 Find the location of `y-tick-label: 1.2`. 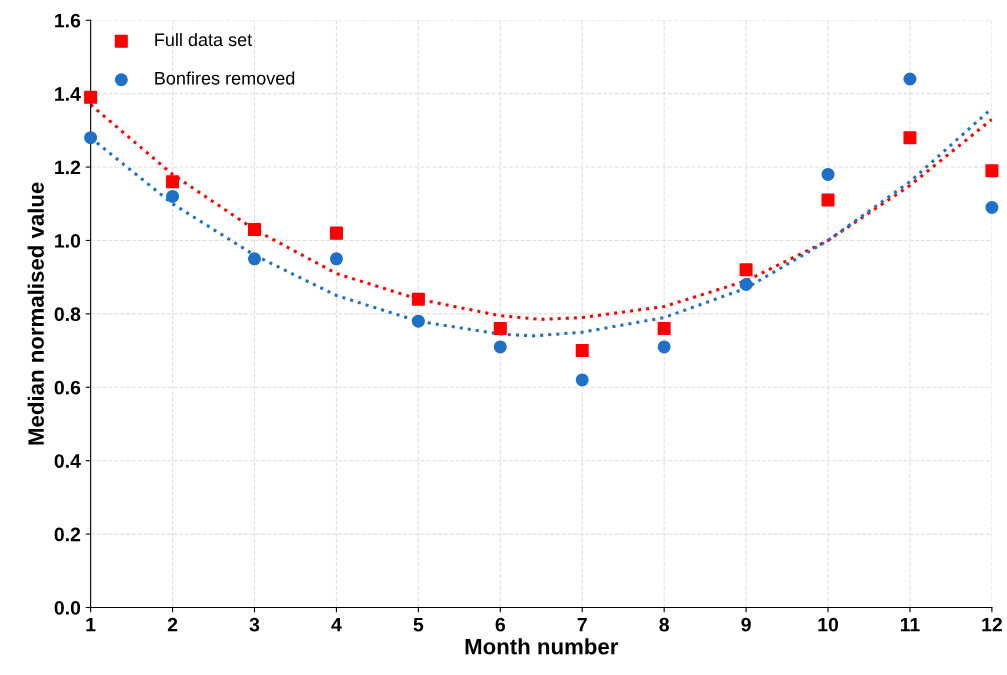

y-tick-label: 1.2 is located at coordinates (68, 167).